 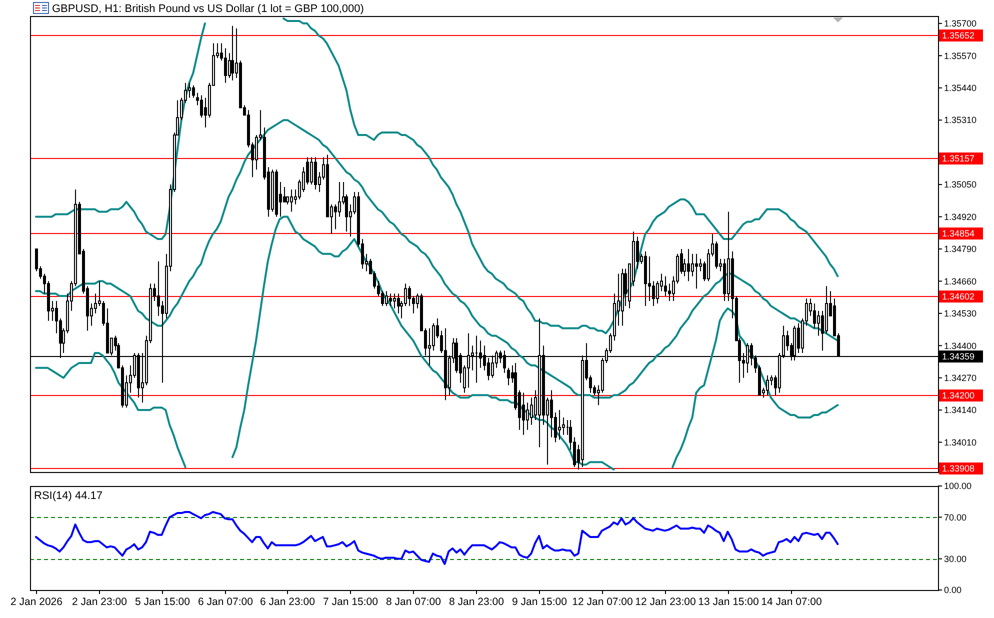 What do you see at coordinates (960, 217) in the screenshot?
I see `y-tick-label: 1.34920` at bounding box center [960, 217].